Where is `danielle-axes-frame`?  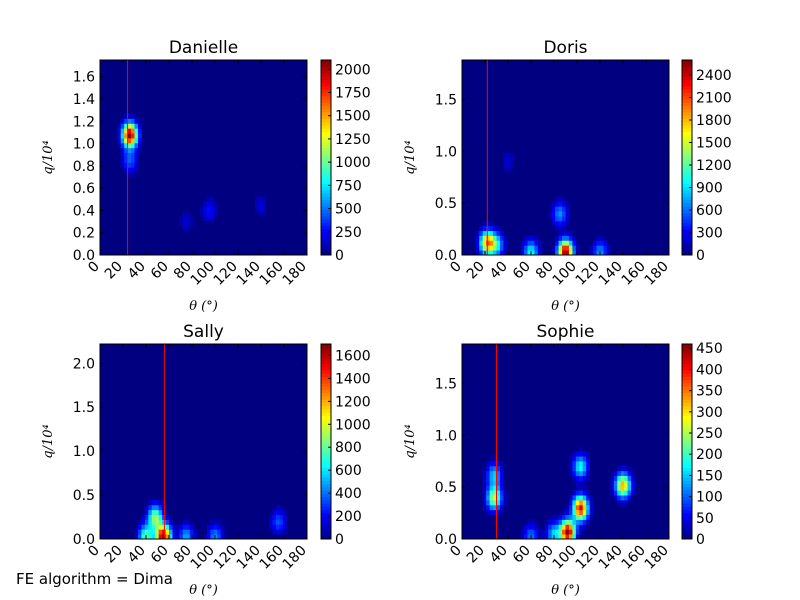 danielle-axes-frame is located at coordinates (203, 157).